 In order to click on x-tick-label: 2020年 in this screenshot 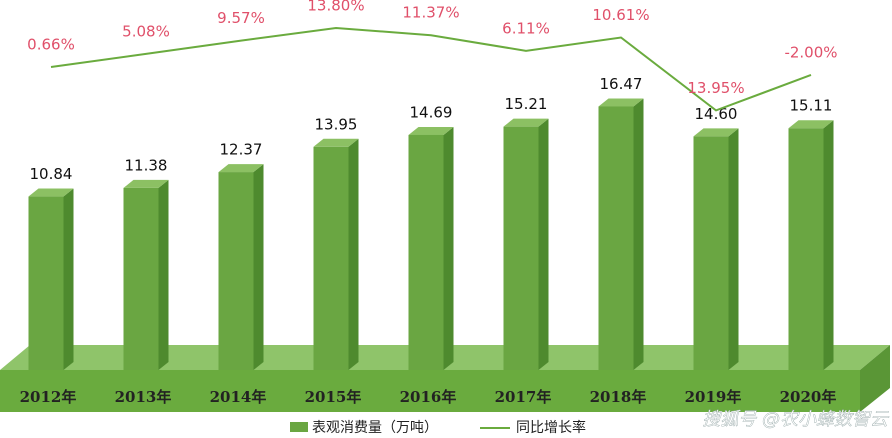, I will do `click(808, 397)`.